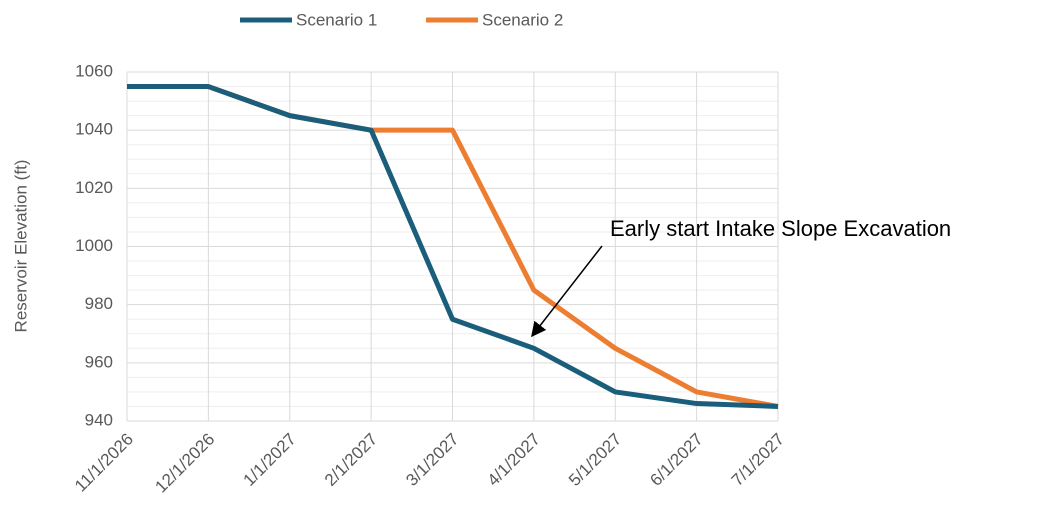  I want to click on x-tick-label: 12/1/2026, so click(184, 463).